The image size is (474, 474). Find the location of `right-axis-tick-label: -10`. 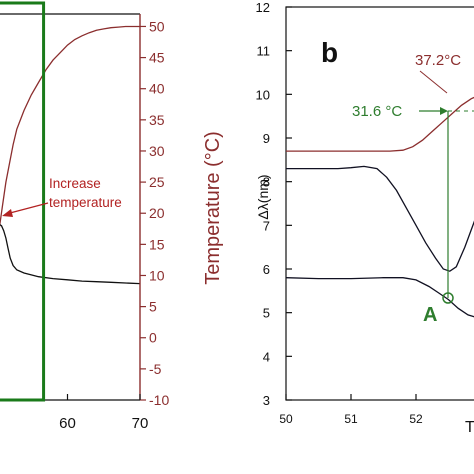

right-axis-tick-label: -10 is located at coordinates (159, 400).